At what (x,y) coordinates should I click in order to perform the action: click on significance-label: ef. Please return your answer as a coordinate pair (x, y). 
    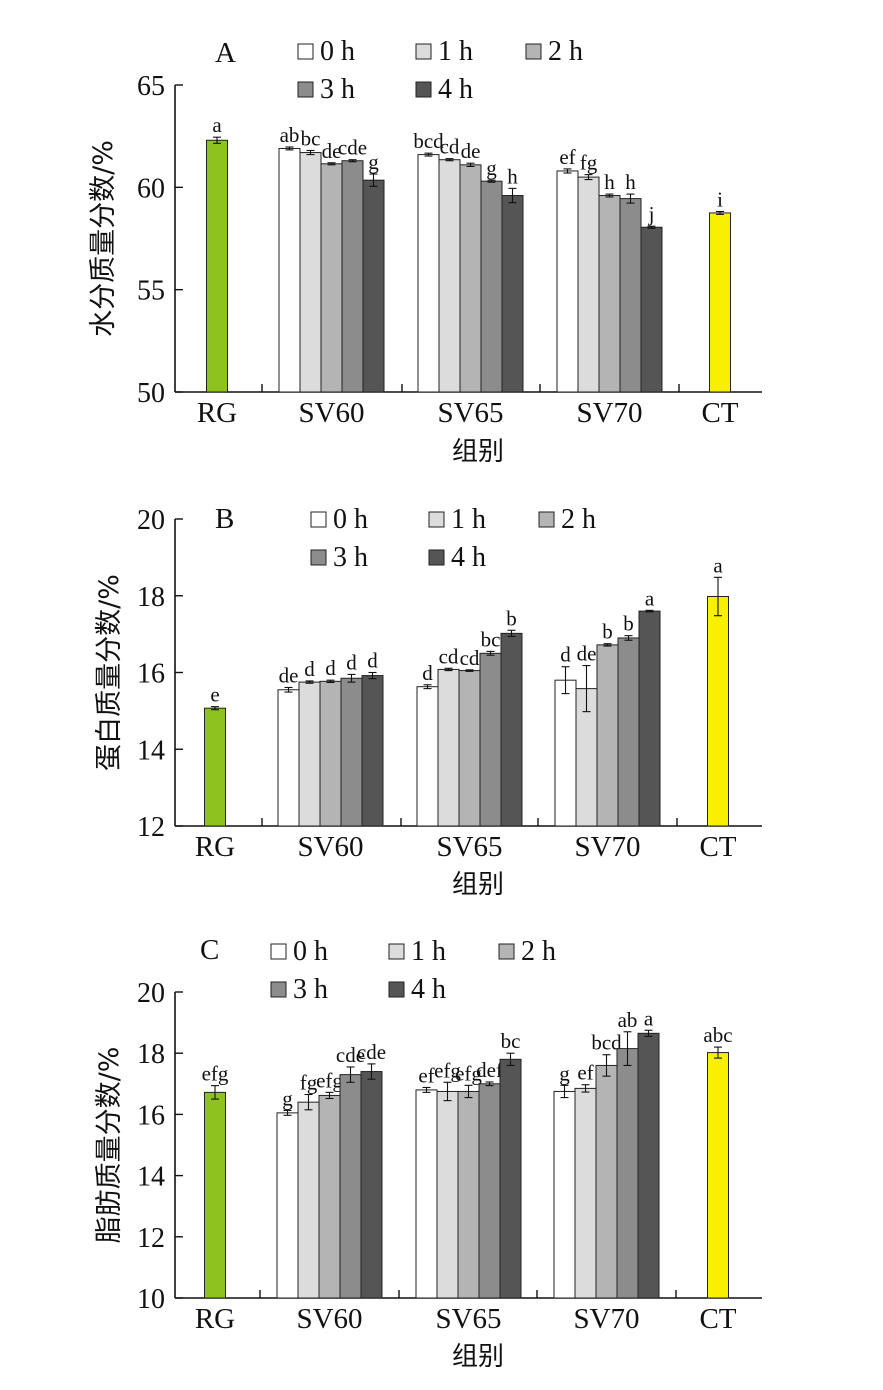
    Looking at the image, I should click on (567, 157).